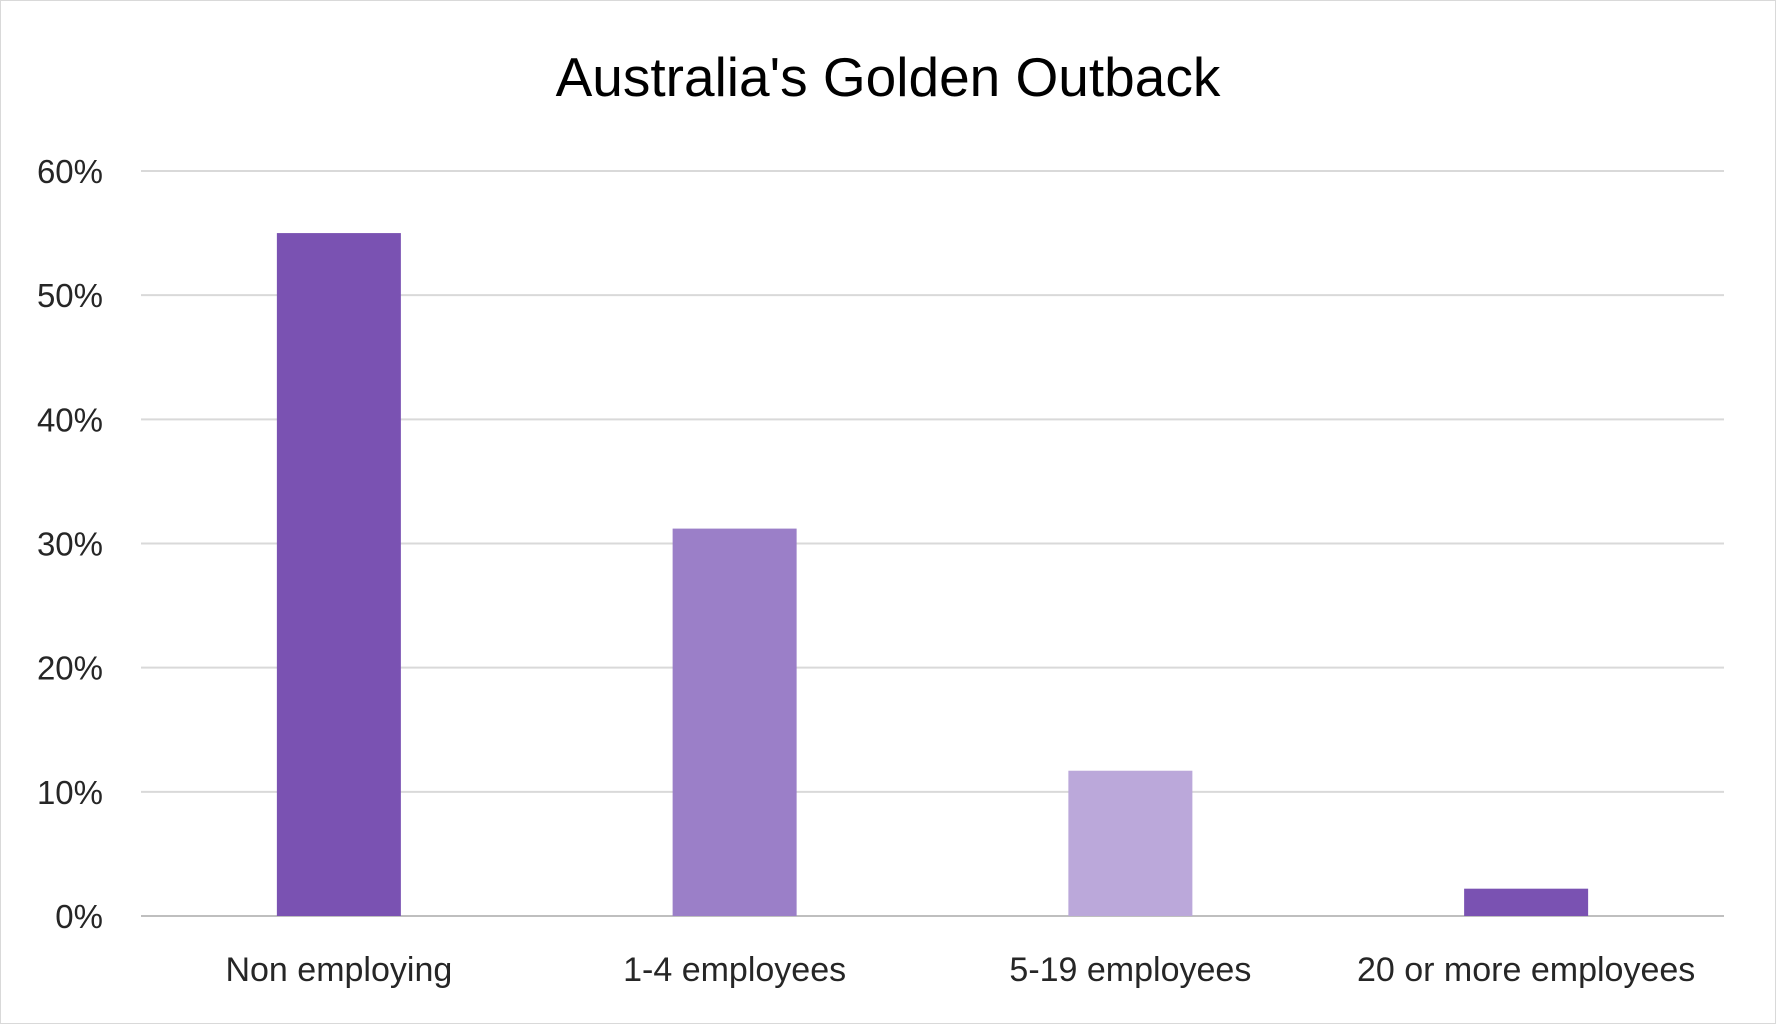  Describe the element at coordinates (70, 668) in the screenshot. I see `y-tick-label: 20%` at that location.